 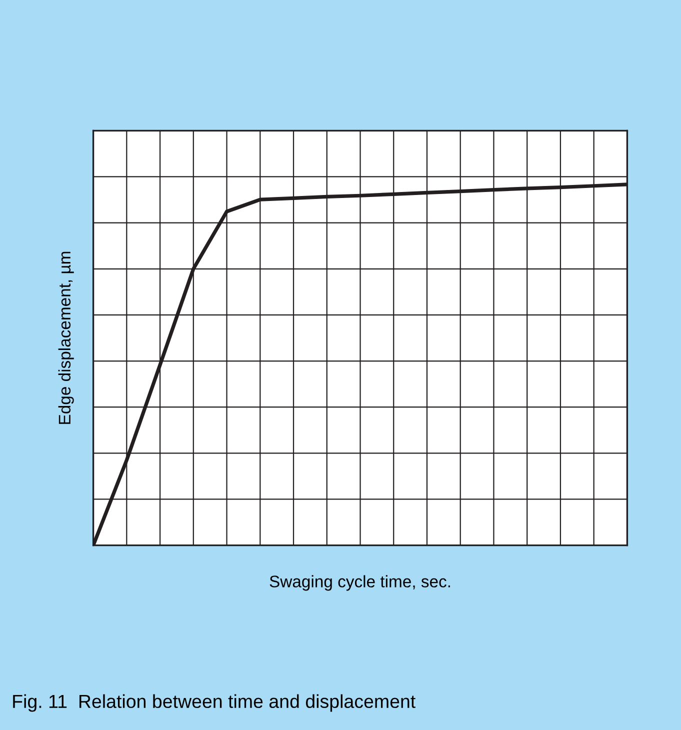 What do you see at coordinates (214, 703) in the screenshot?
I see `caption: Fig. 11 Relation between time and displacement` at bounding box center [214, 703].